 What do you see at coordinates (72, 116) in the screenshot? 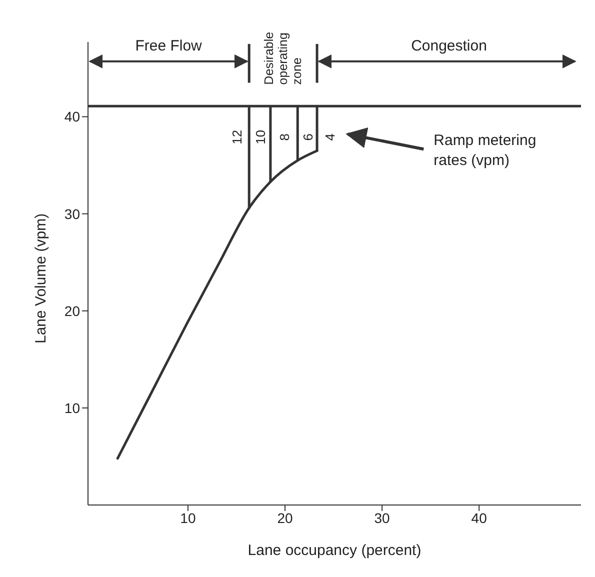
I see `y-tick-label: 40` at bounding box center [72, 116].